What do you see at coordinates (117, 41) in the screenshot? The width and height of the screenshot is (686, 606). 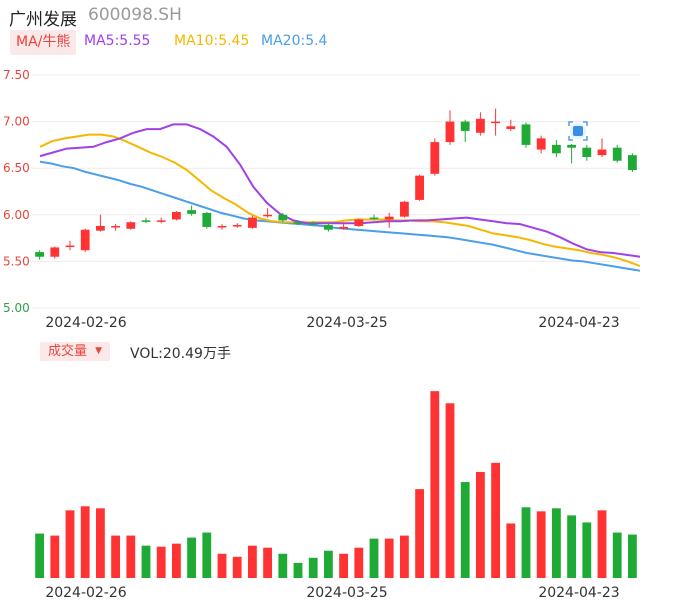 I see `ma5-label: MA5:5.55` at bounding box center [117, 41].